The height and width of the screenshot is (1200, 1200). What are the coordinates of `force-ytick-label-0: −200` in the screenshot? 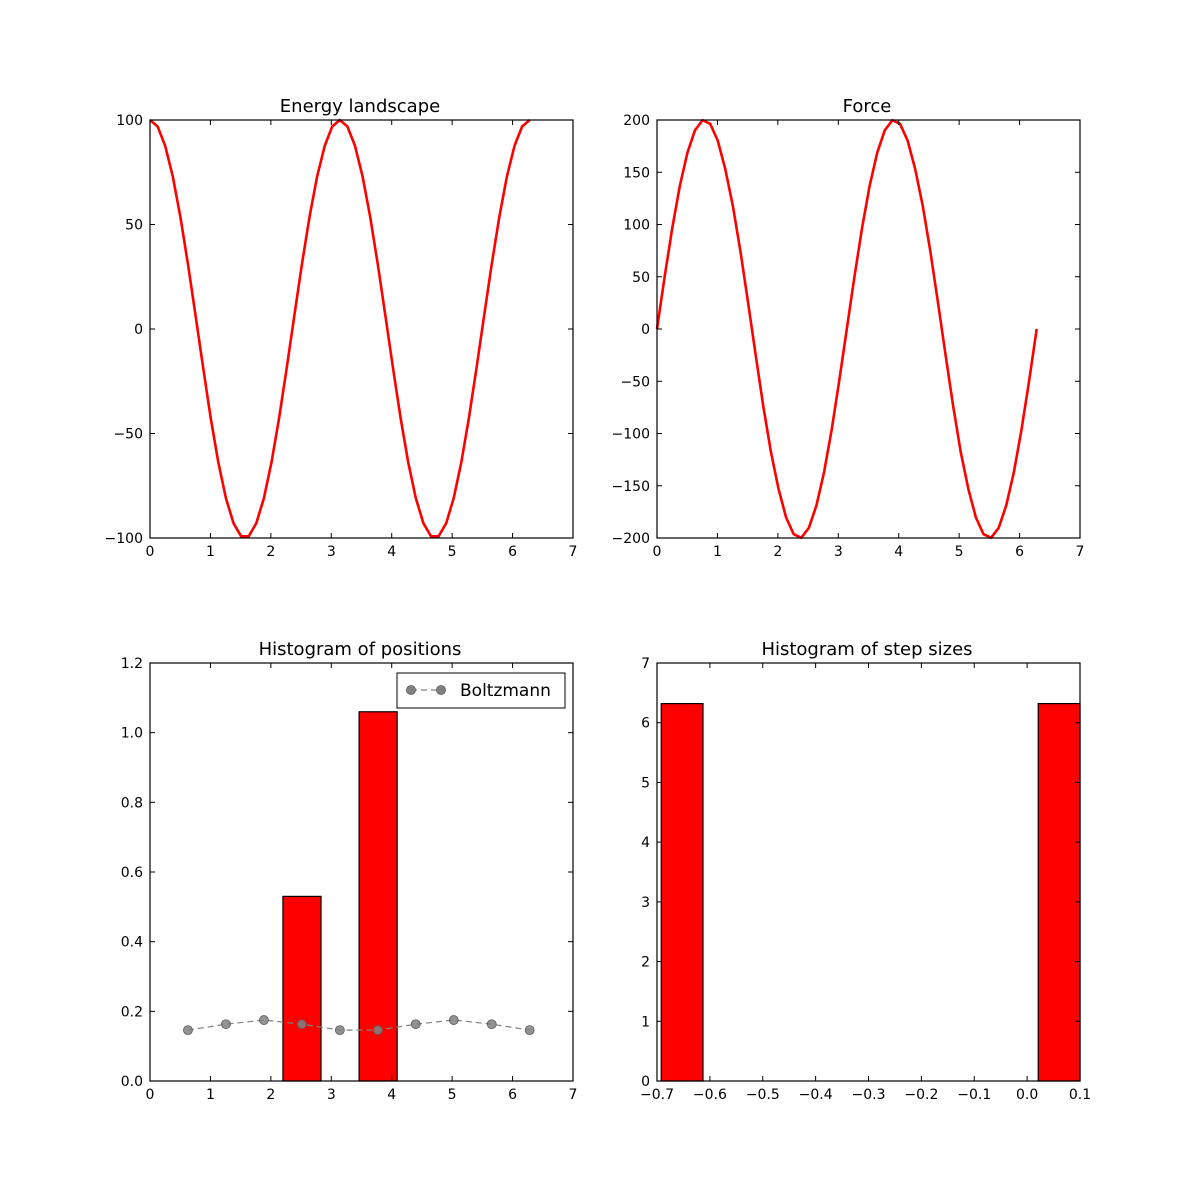 It's located at (631, 539).